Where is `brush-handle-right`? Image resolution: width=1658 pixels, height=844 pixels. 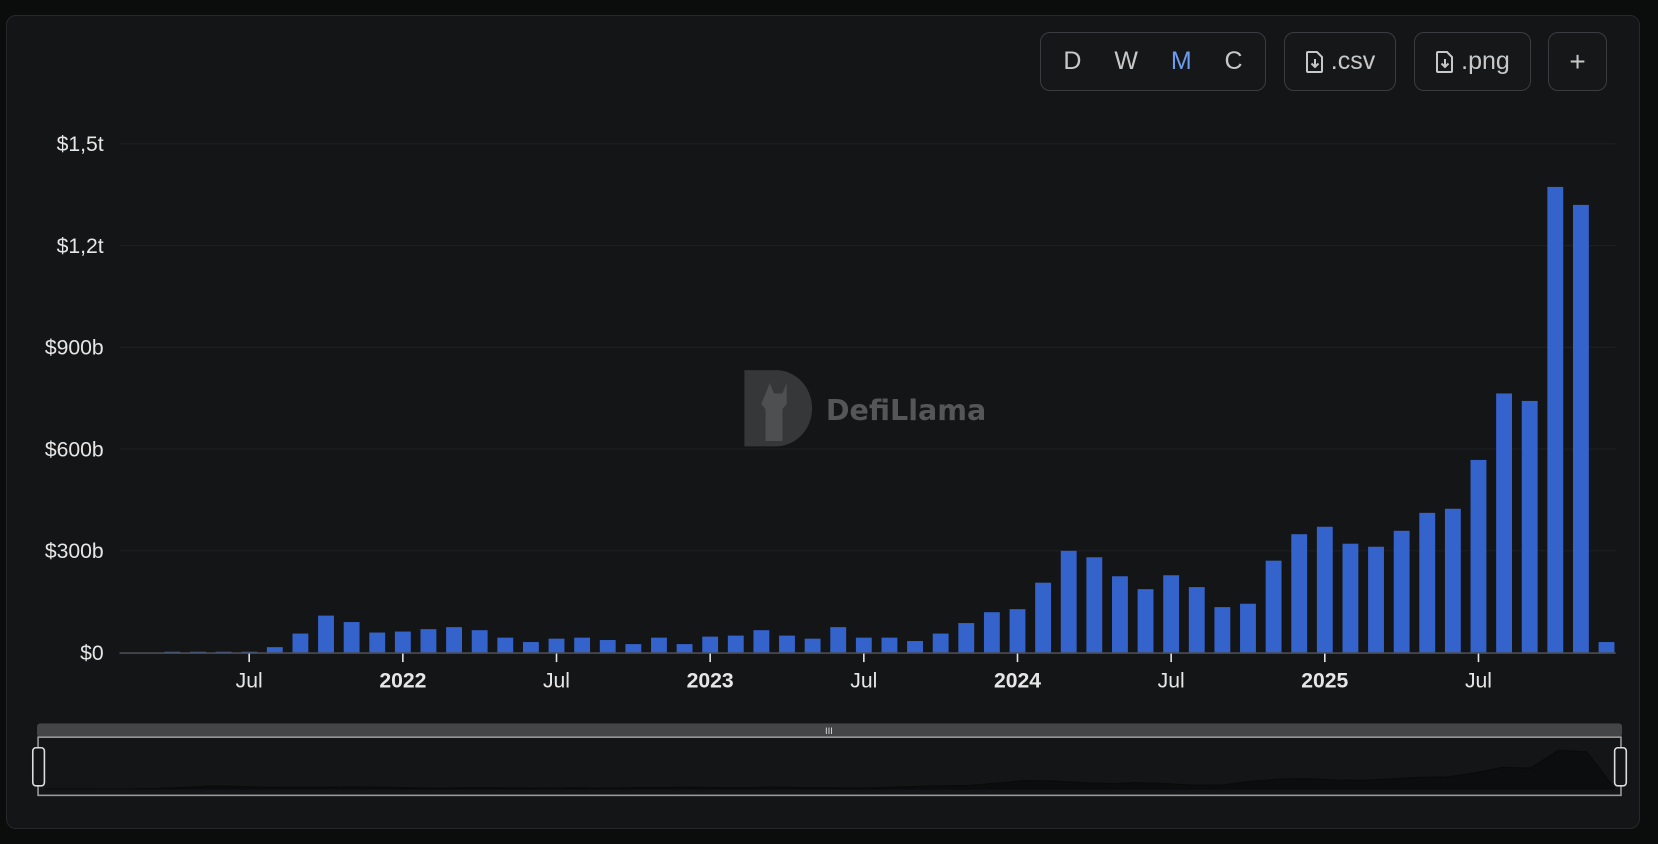
brush-handle-right is located at coordinates (1620, 766).